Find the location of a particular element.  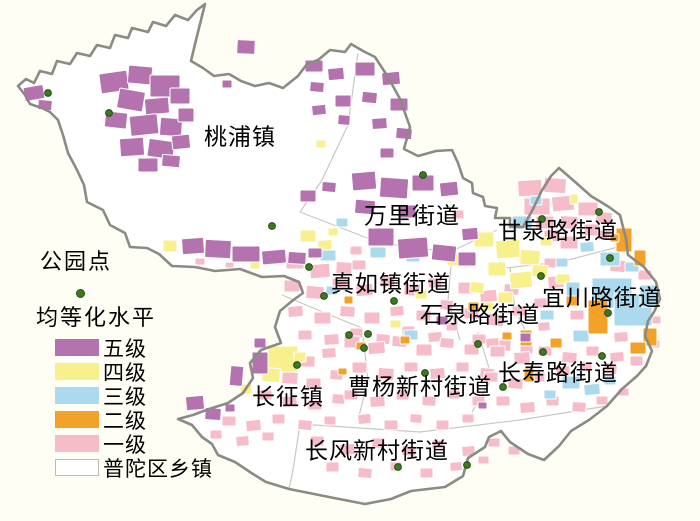

level1-swatch is located at coordinates (77, 443).